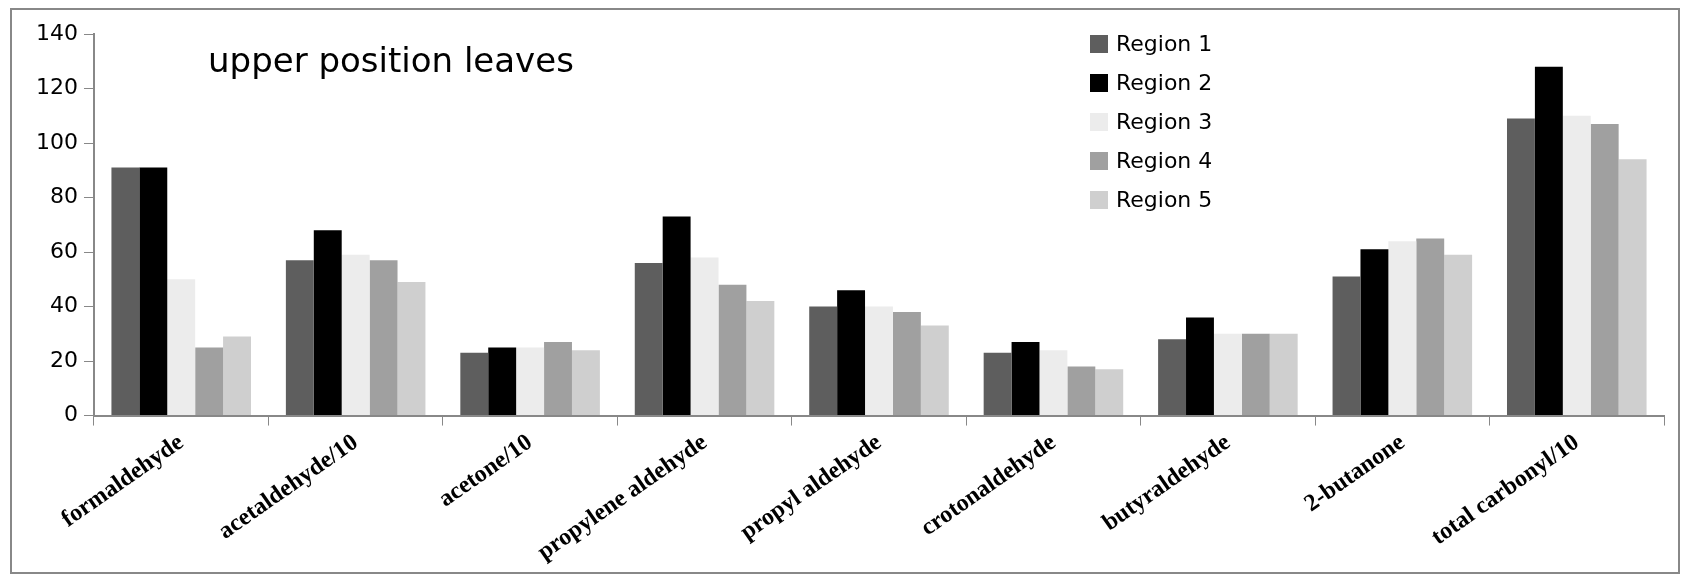 This screenshot has height=580, width=1686. Describe the element at coordinates (1164, 160) in the screenshot. I see `legend-label: Region 4` at that location.